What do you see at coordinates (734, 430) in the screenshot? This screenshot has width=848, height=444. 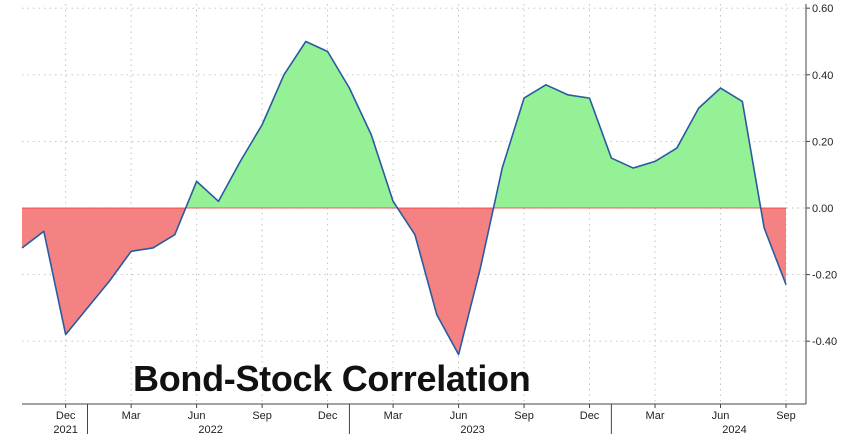 I see `x-year-label: 2024` at bounding box center [734, 430].